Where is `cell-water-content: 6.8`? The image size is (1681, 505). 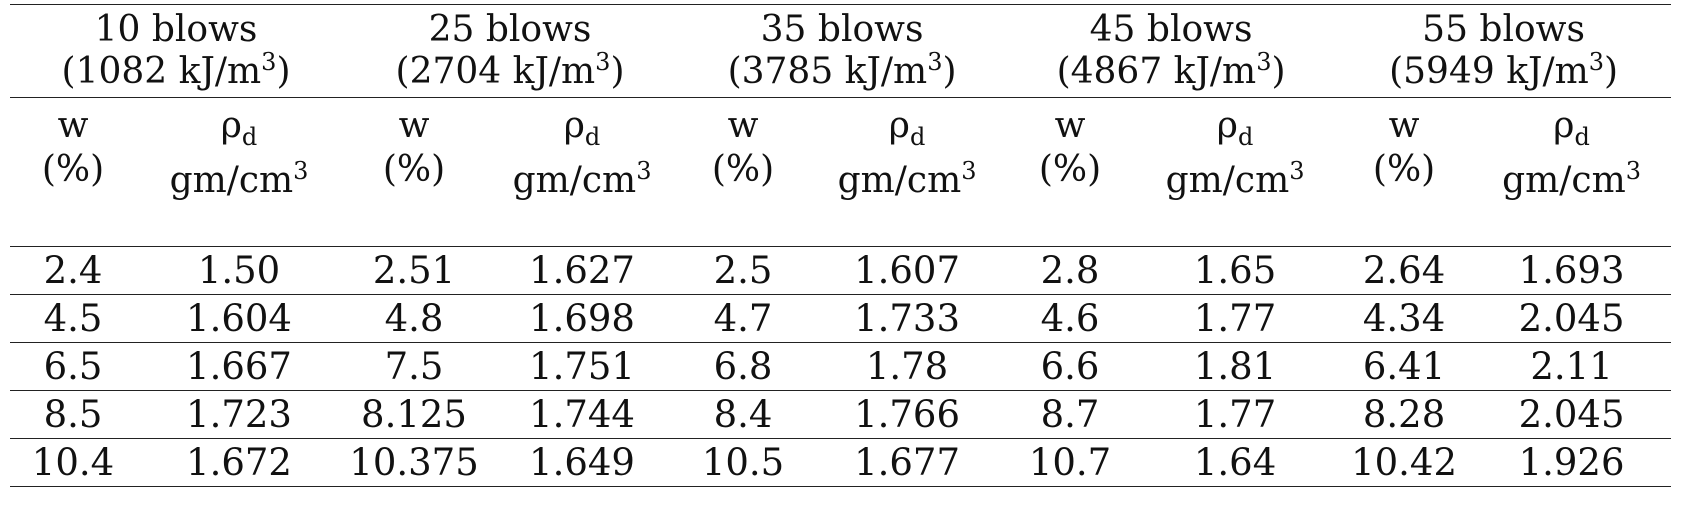 cell-water-content: 6.8 is located at coordinates (743, 366).